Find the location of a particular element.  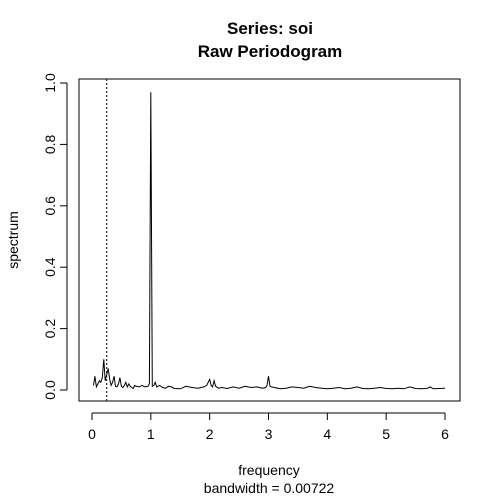

x-tick-label: 2 is located at coordinates (210, 434).